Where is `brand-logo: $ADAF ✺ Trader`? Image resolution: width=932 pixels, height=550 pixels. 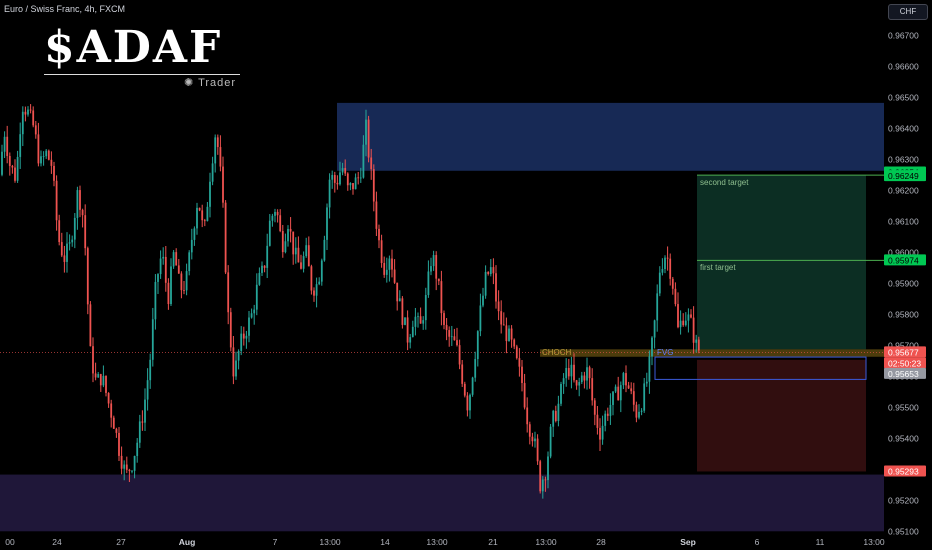 brand-logo: $ADAF ✺ Trader is located at coordinates (142, 57).